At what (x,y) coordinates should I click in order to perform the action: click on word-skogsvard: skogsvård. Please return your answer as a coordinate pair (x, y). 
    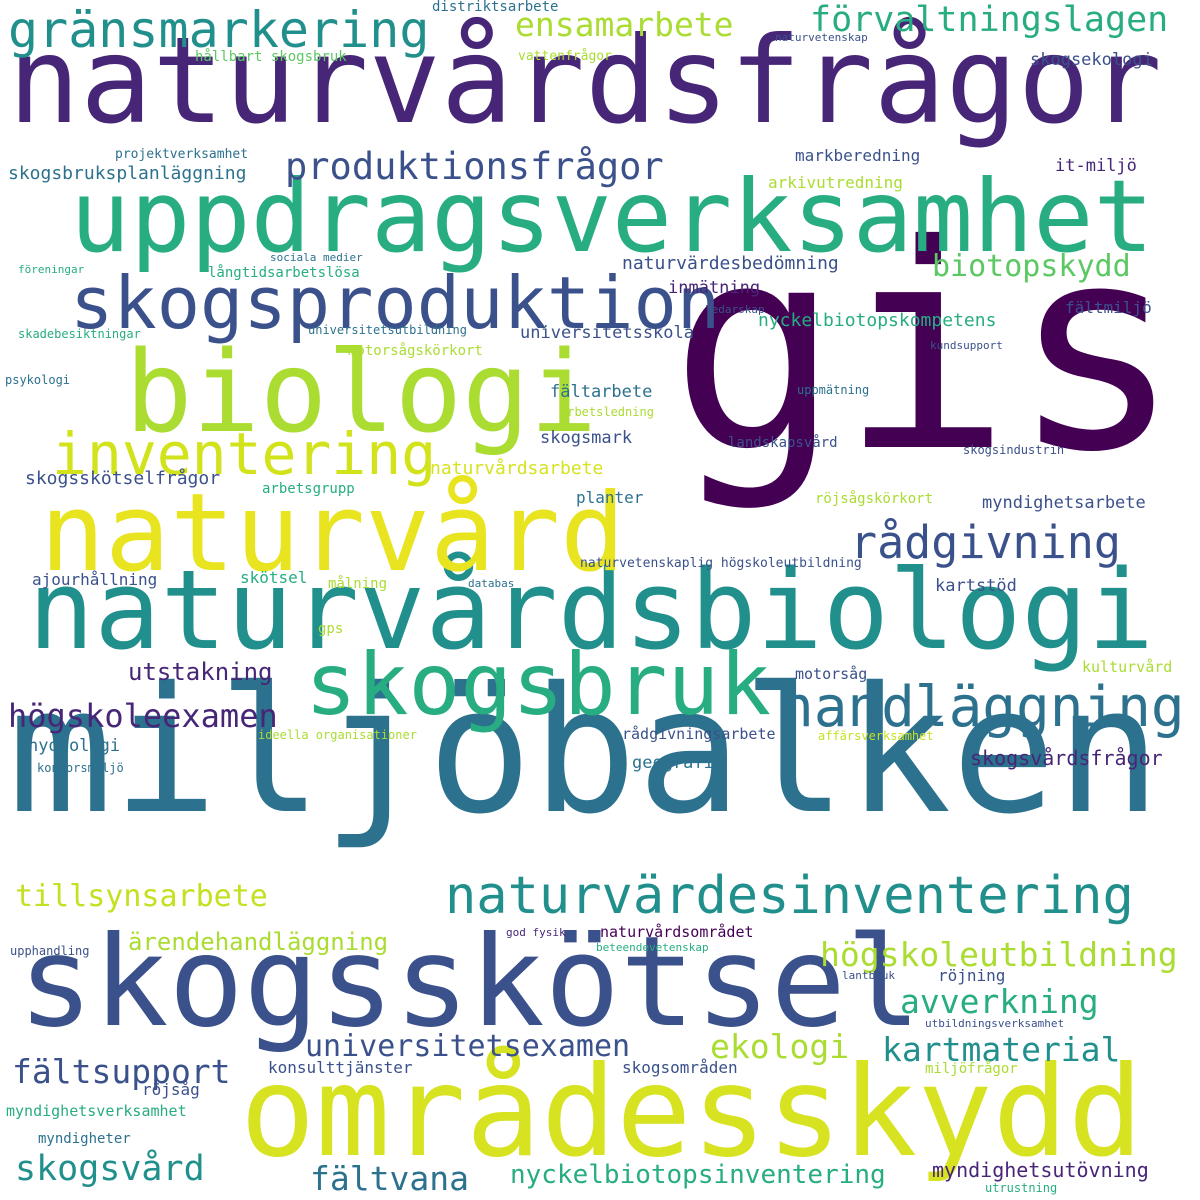
    Looking at the image, I should click on (110, 1169).